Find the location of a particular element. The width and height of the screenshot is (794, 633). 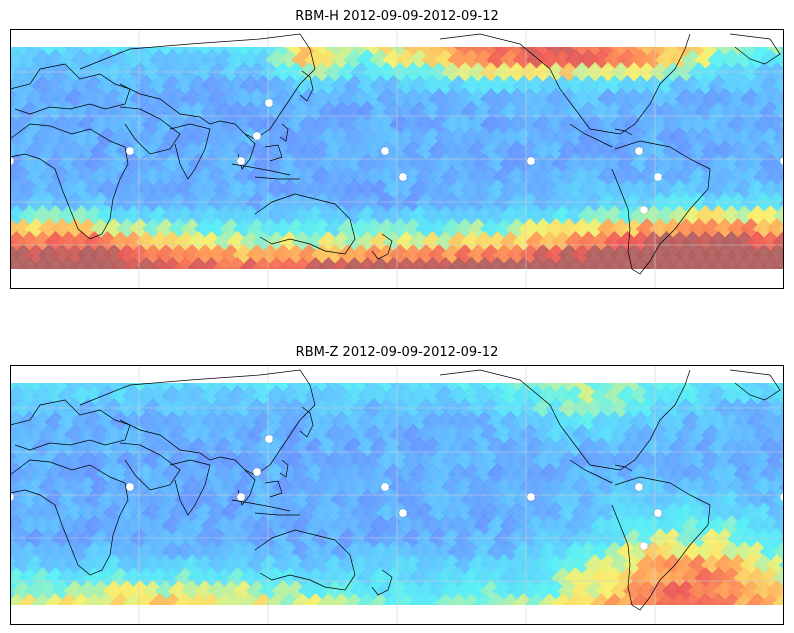

map-title-rbm-h: RBM-H 2012-09-09-2012-09-12 is located at coordinates (397, 16).